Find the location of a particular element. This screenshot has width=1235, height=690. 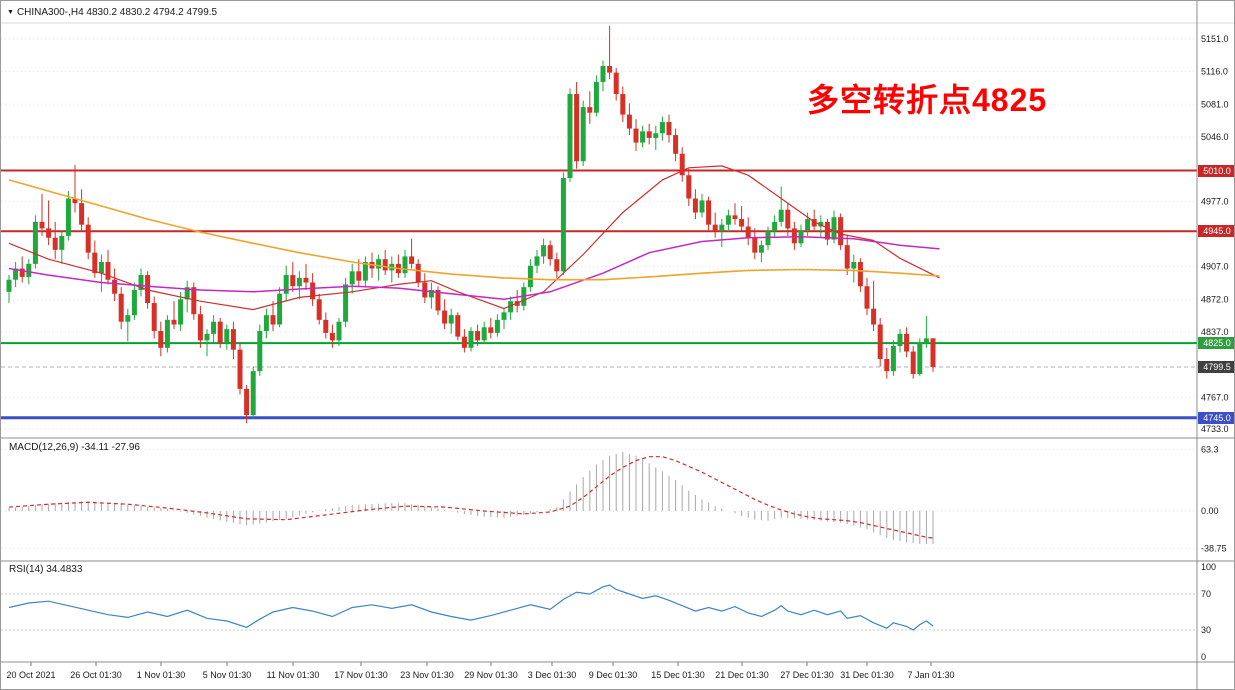

rsi-tick-label: 100 is located at coordinates (1208, 567).